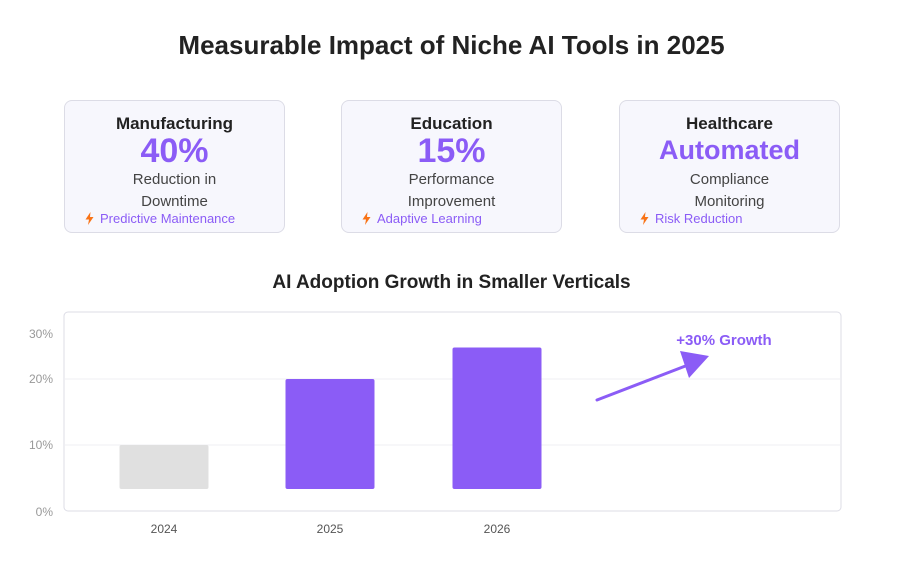 The width and height of the screenshot is (903, 561). I want to click on x-axis: 2024 2025 2026, so click(331, 529).